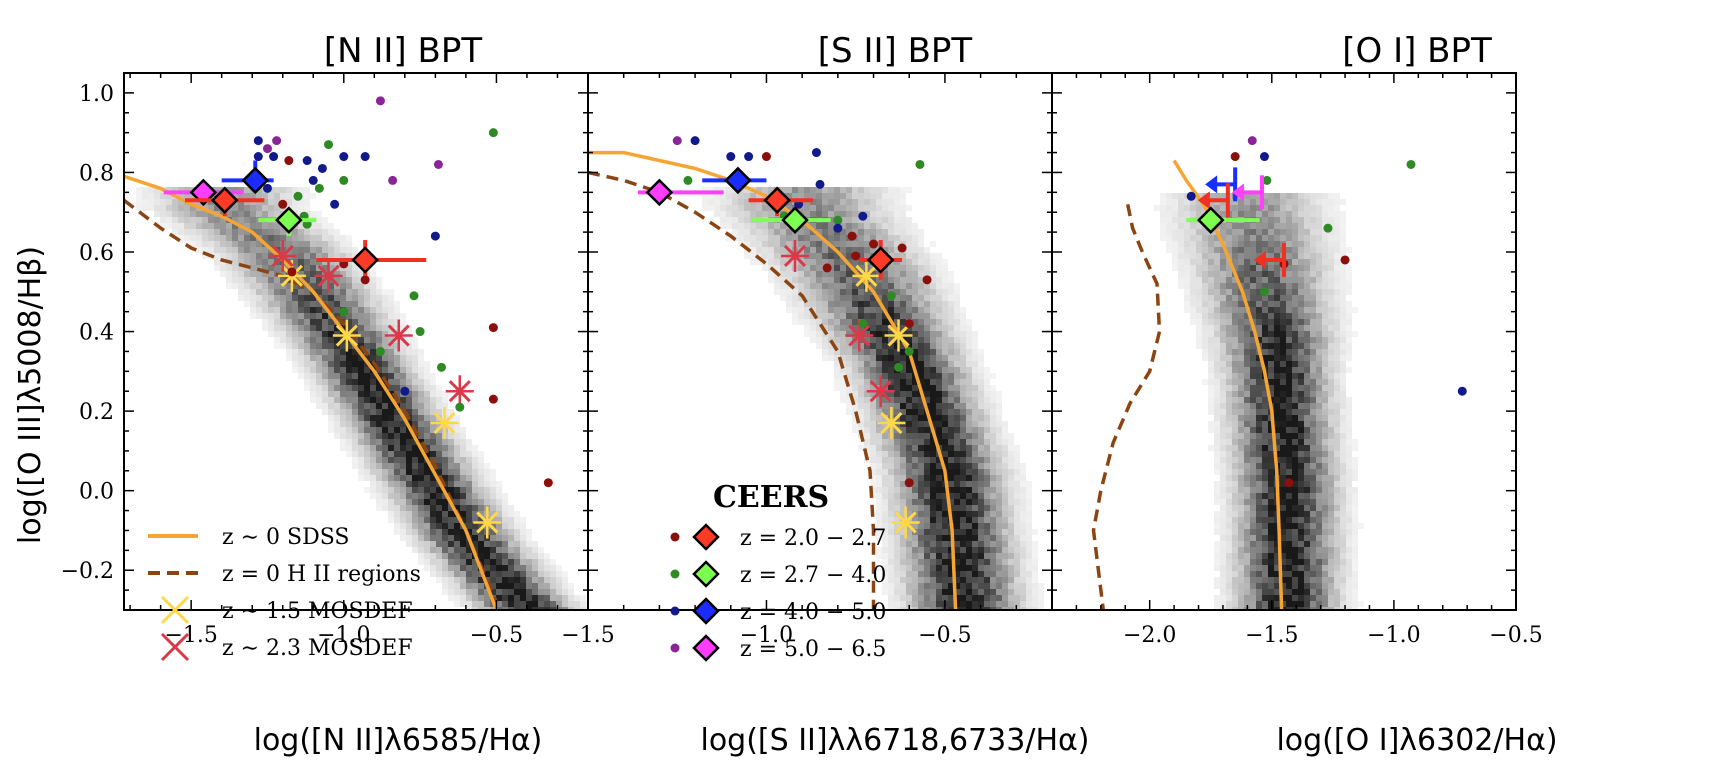 The image size is (1720, 772). What do you see at coordinates (899, 367) in the screenshot?
I see `sii-ceers-point-z3` at bounding box center [899, 367].